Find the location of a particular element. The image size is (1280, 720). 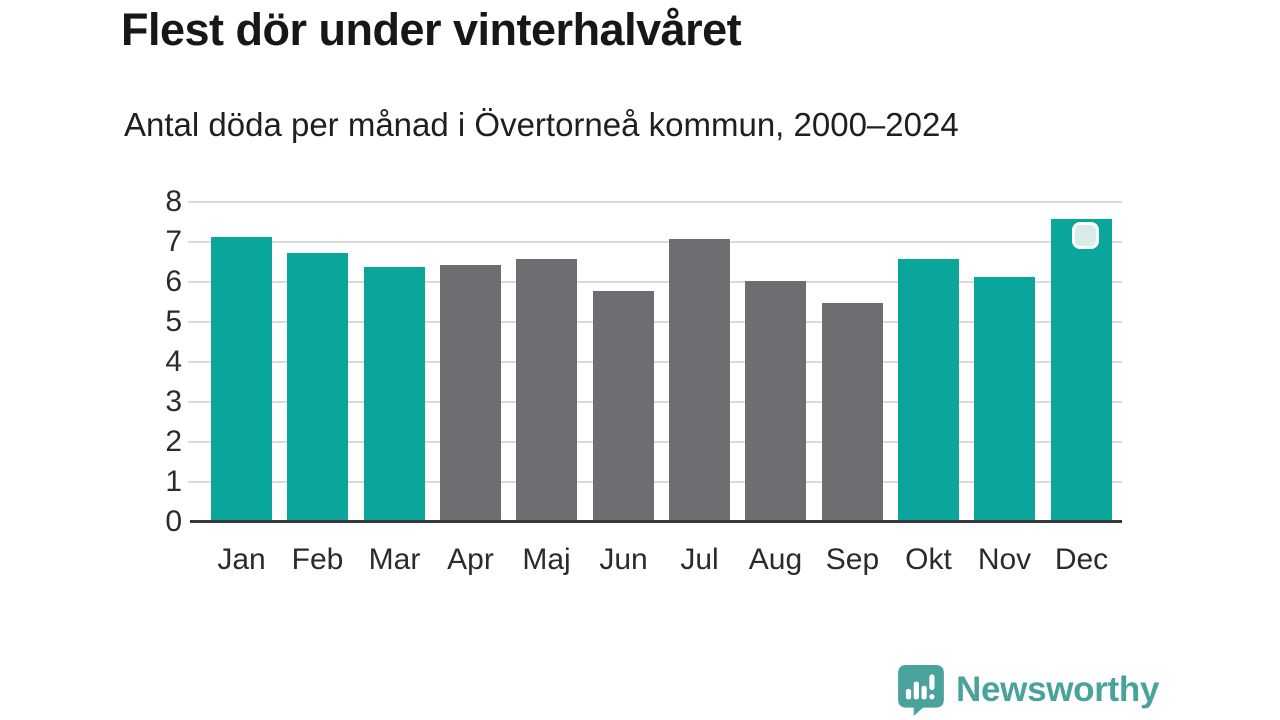

bar-okt is located at coordinates (928, 390).